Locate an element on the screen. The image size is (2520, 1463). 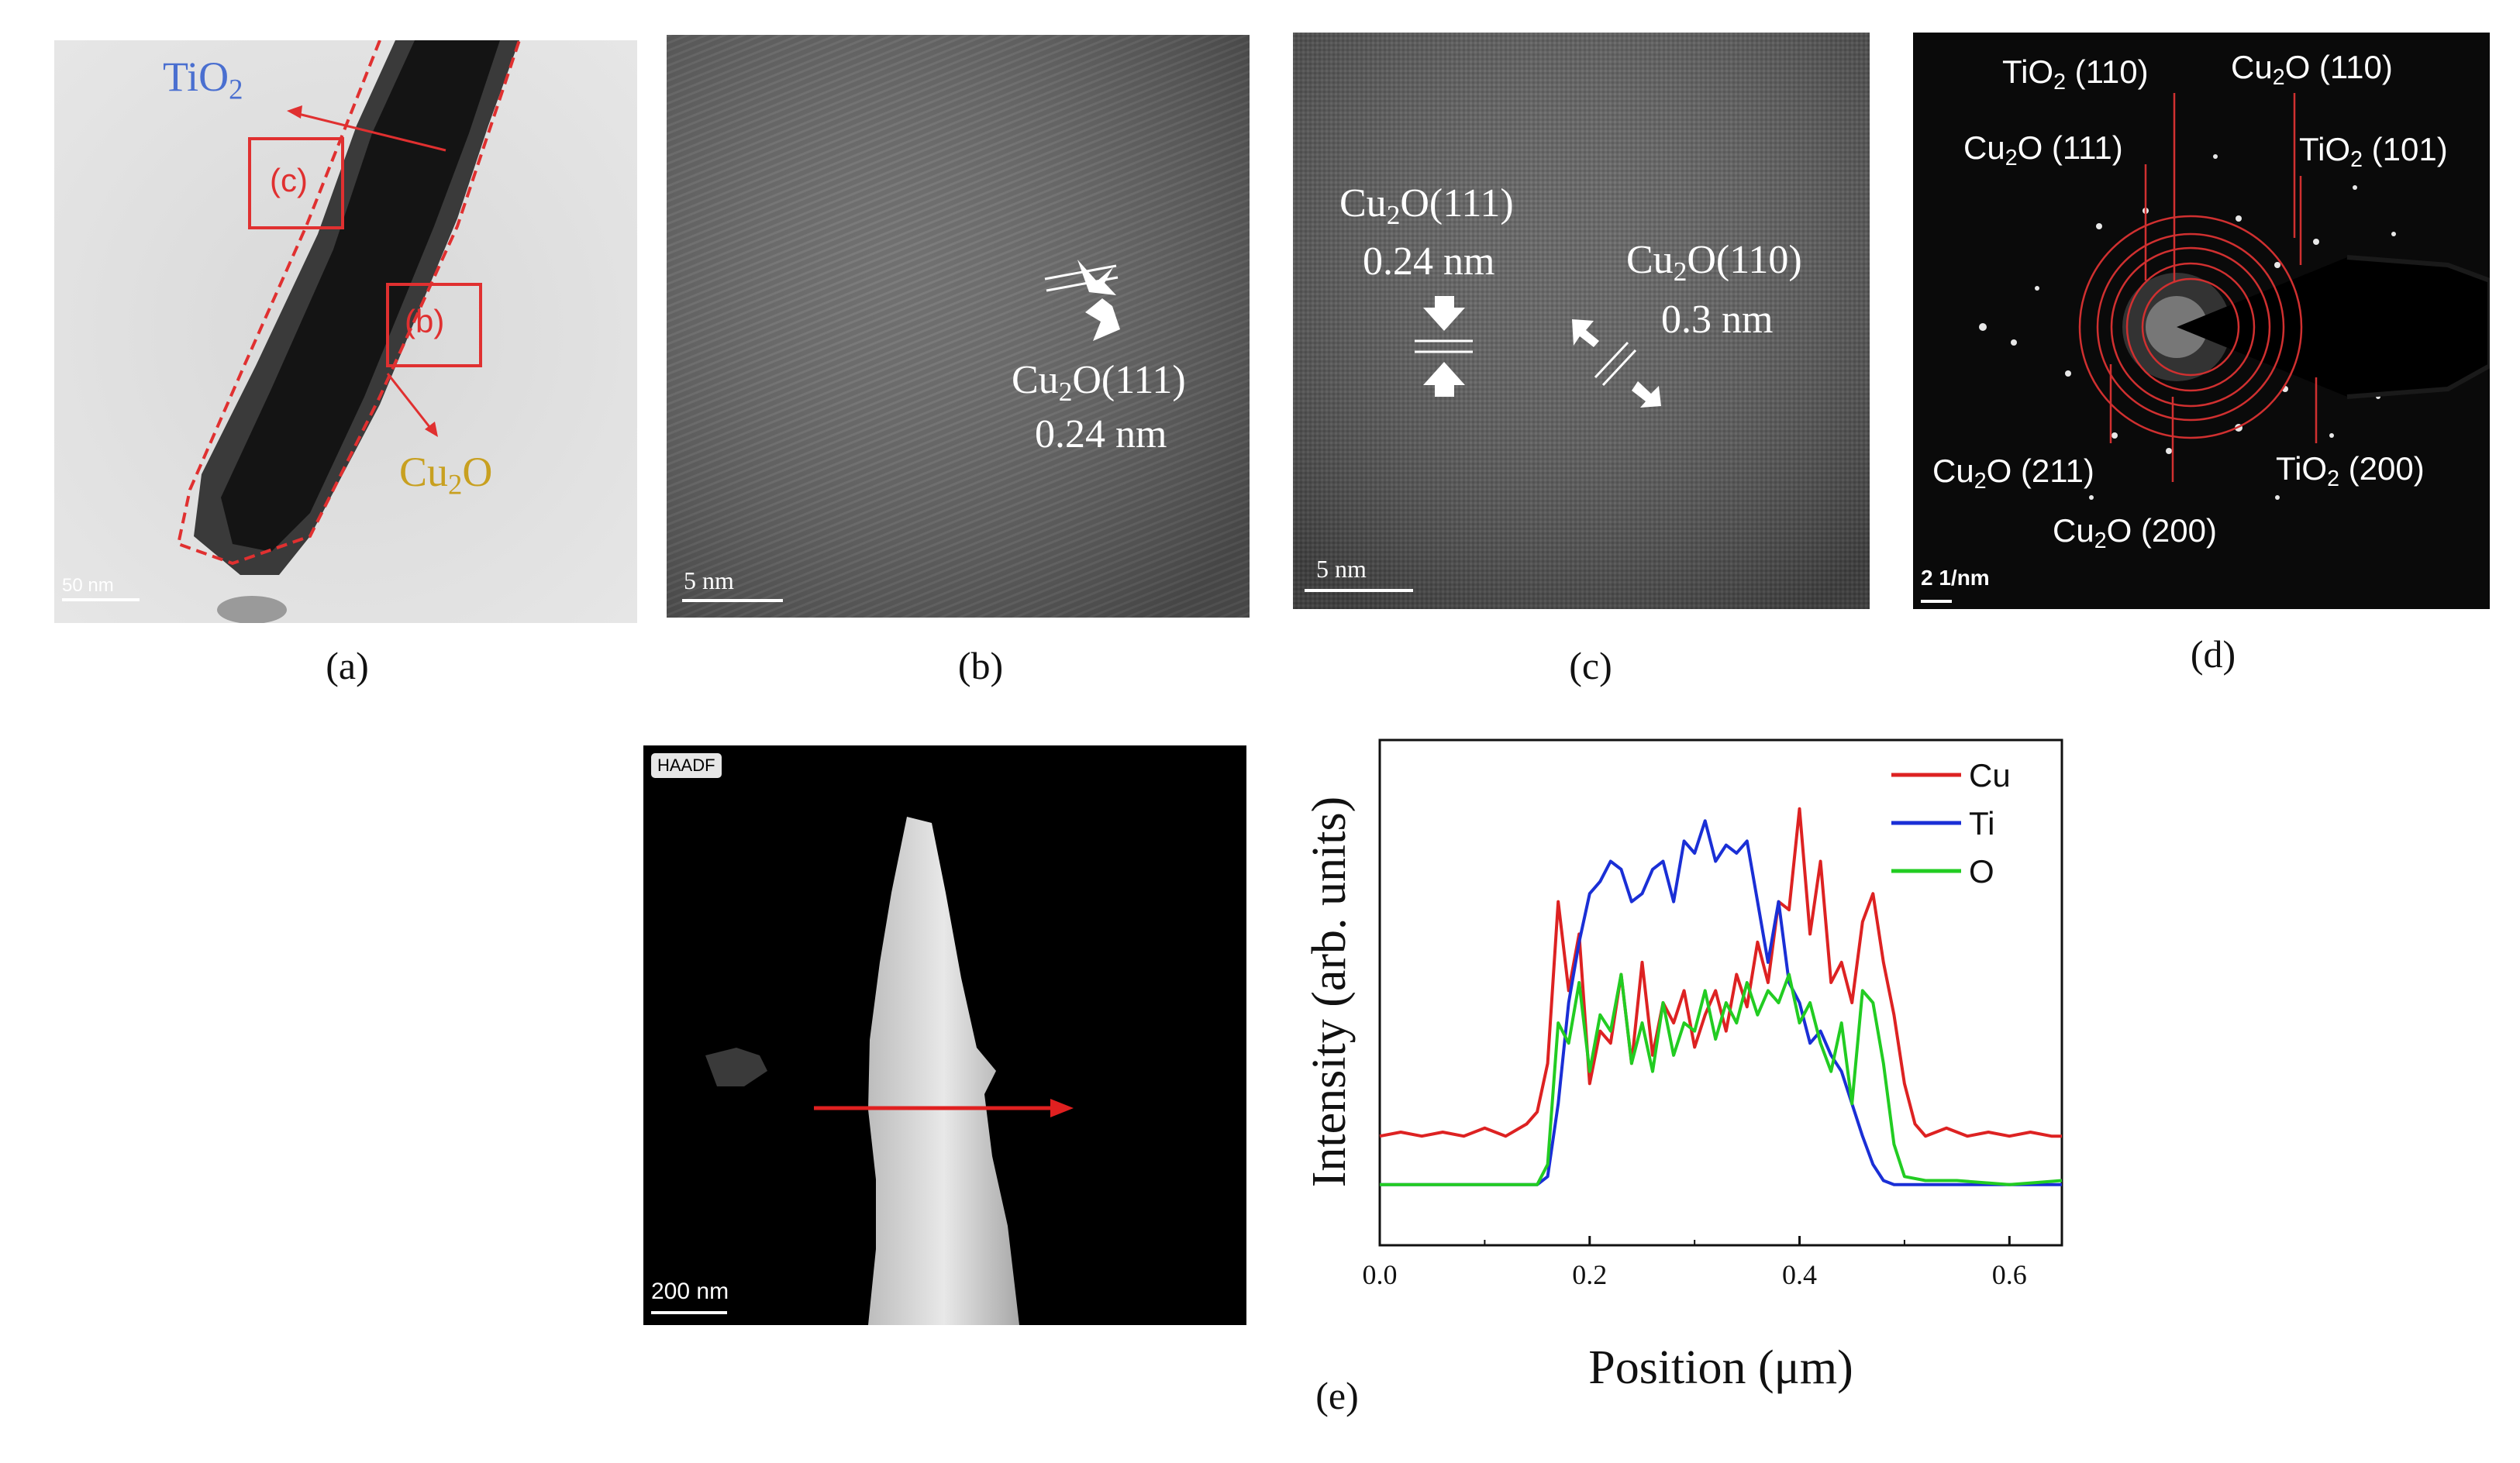
ring-label-tio2-200-sub: 2 is located at coordinates (2333, 479).